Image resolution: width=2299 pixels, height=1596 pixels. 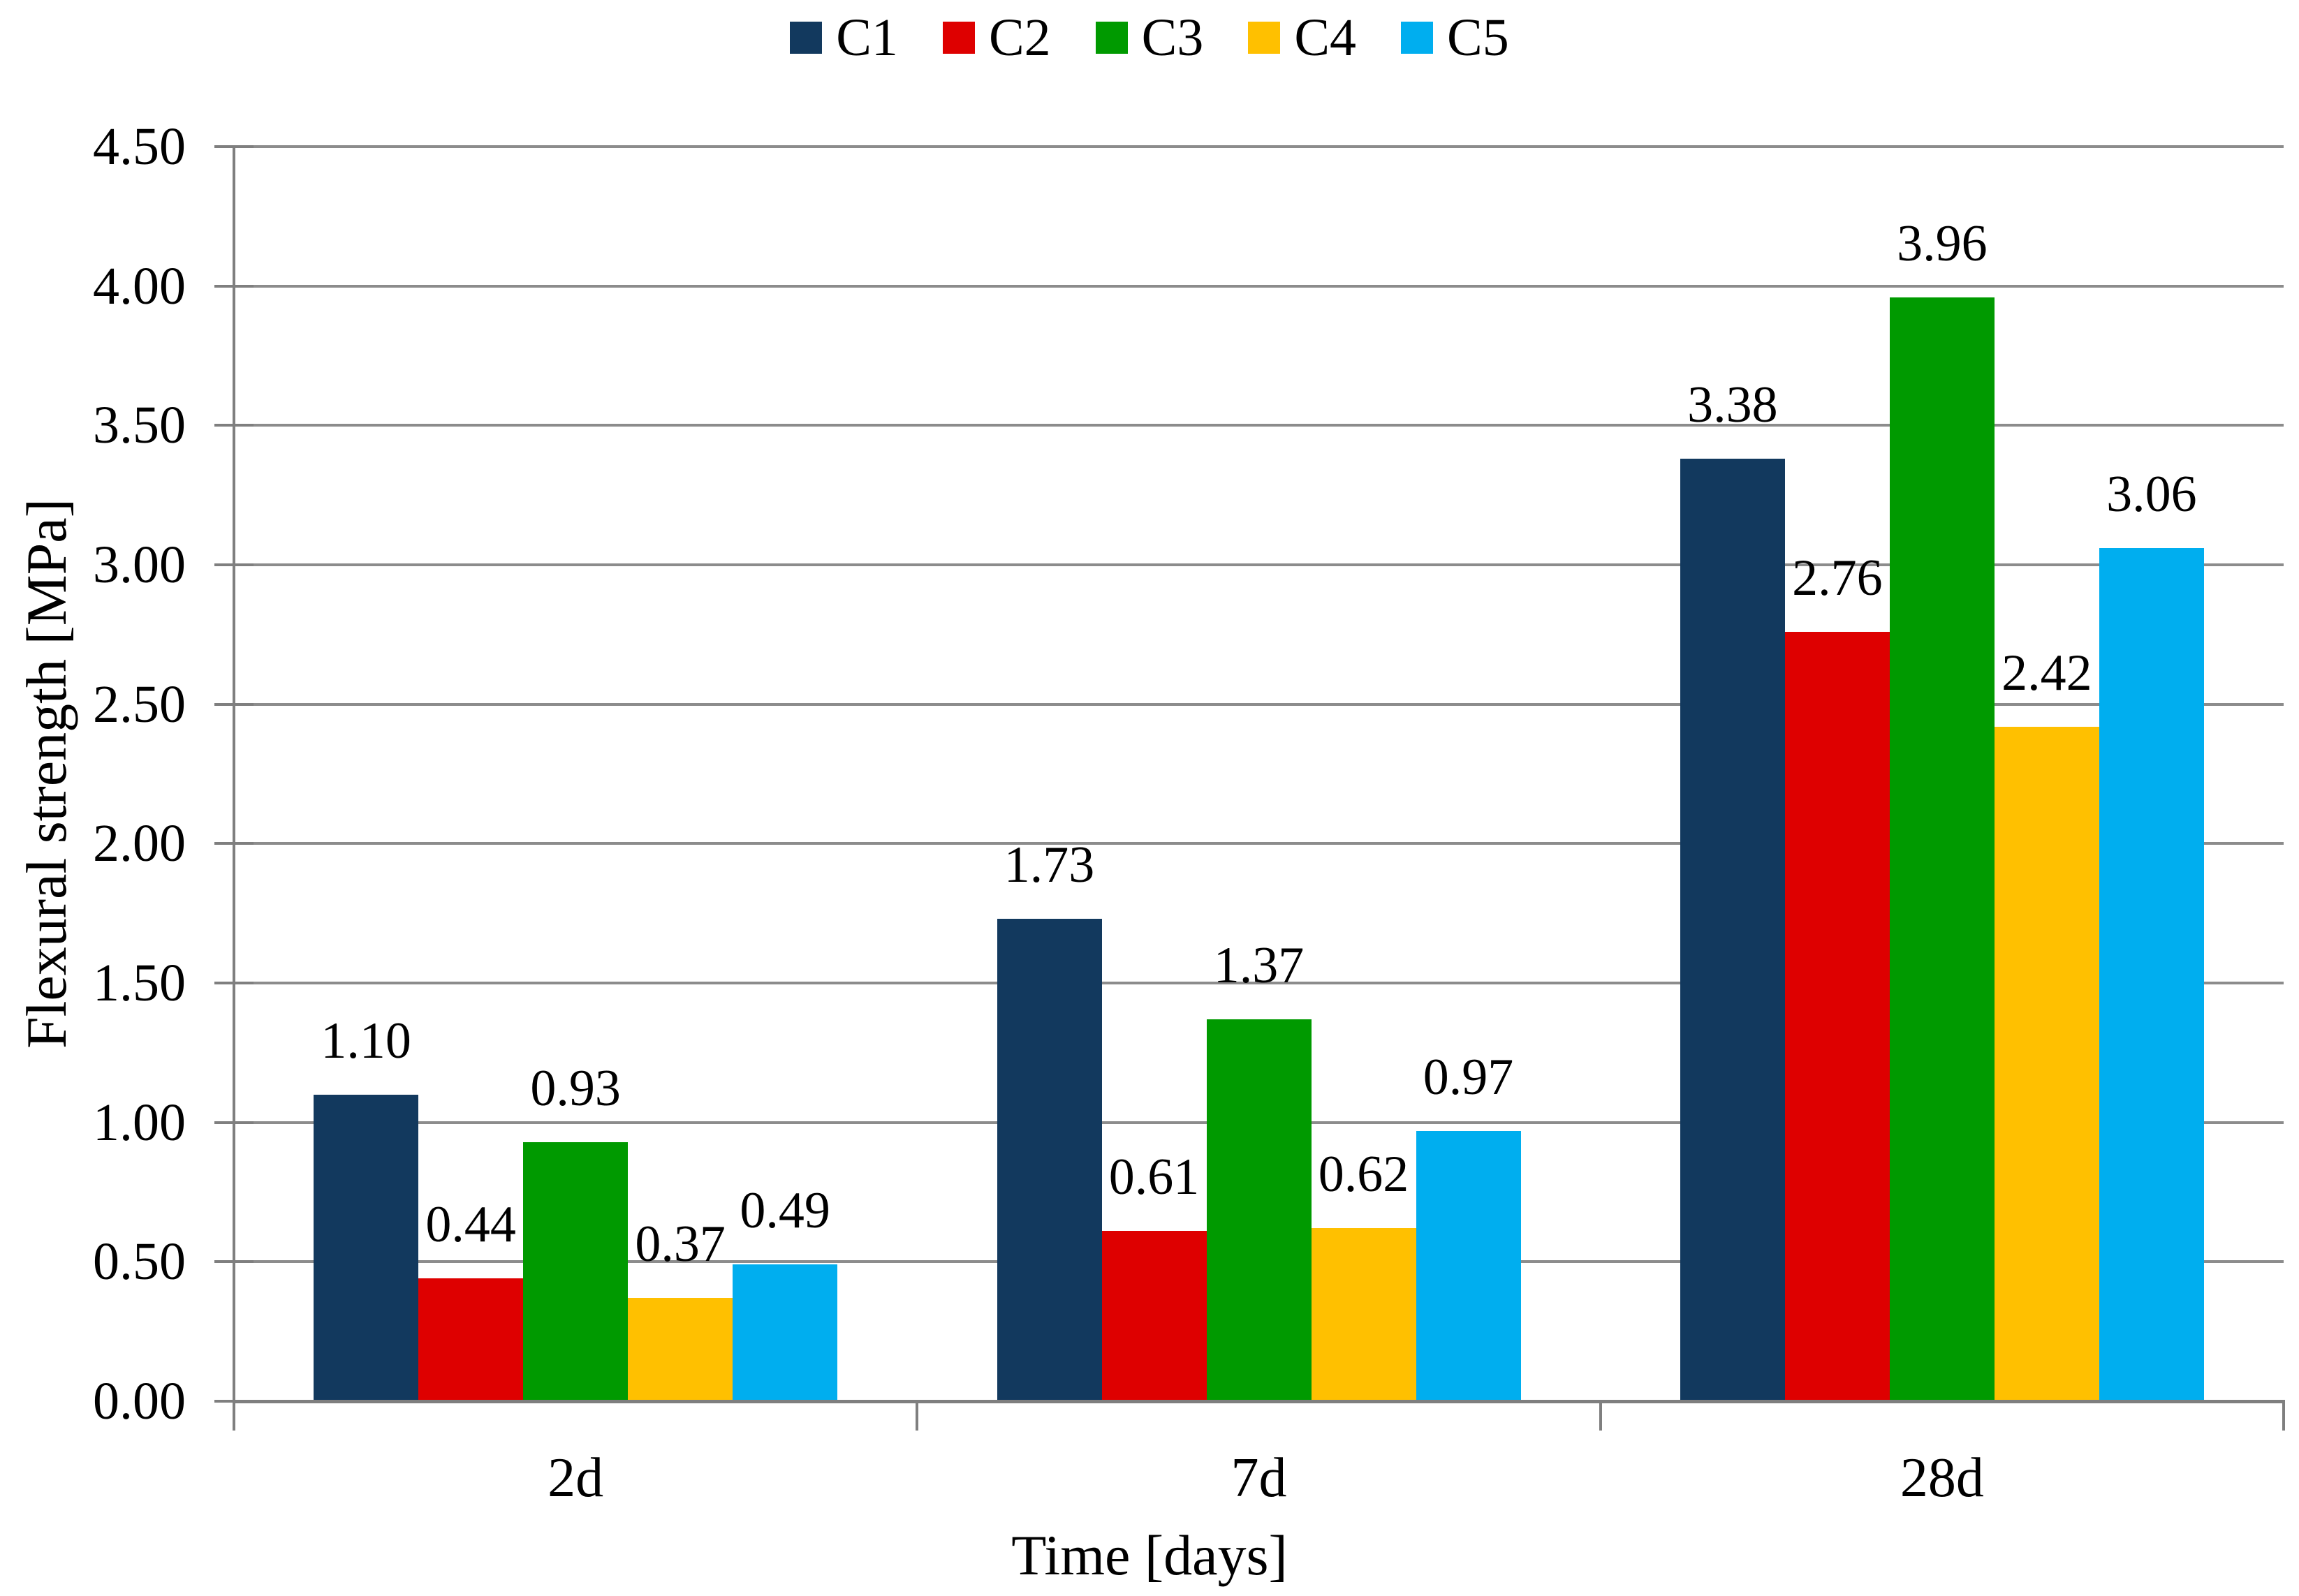 What do you see at coordinates (1050, 1160) in the screenshot?
I see `bar-C1-7d` at bounding box center [1050, 1160].